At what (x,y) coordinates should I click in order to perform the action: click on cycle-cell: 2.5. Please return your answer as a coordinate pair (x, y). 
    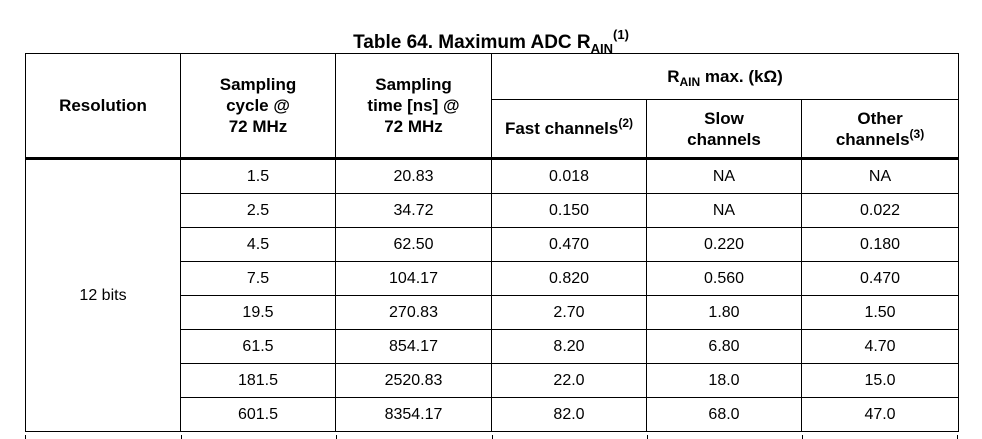
    Looking at the image, I should click on (258, 210).